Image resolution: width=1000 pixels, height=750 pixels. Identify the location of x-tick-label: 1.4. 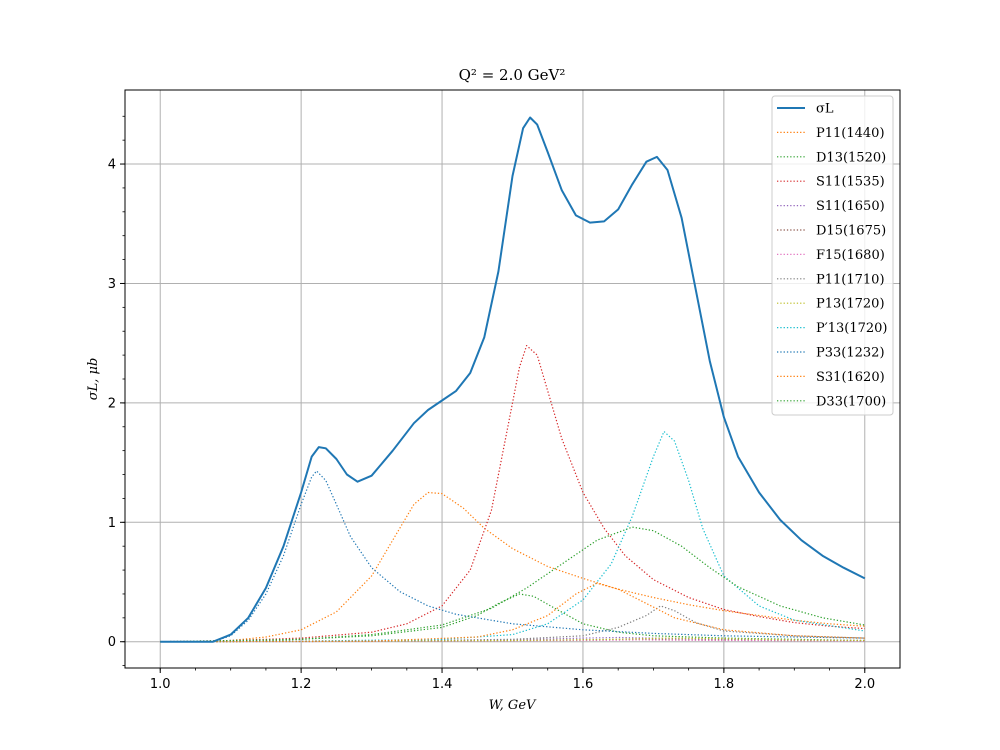
(442, 684).